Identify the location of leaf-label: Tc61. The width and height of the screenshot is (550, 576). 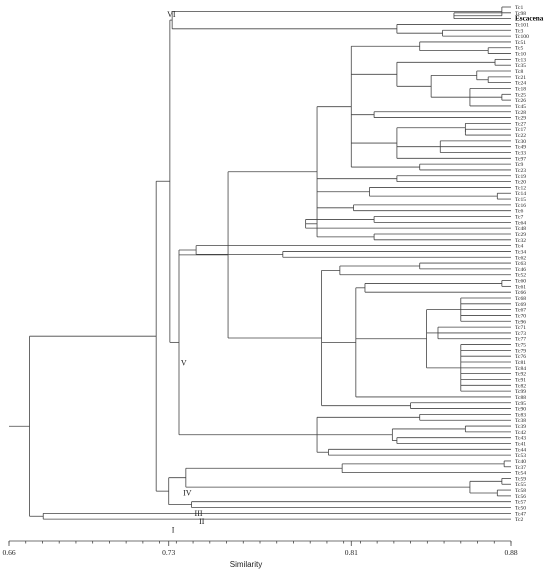
(520, 287).